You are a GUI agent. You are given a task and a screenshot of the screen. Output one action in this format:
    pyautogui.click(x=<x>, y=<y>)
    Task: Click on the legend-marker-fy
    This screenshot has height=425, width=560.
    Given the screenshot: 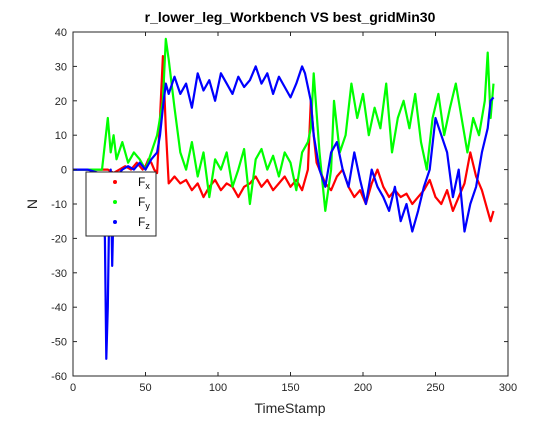 What is the action you would take?
    pyautogui.click(x=115, y=202)
    